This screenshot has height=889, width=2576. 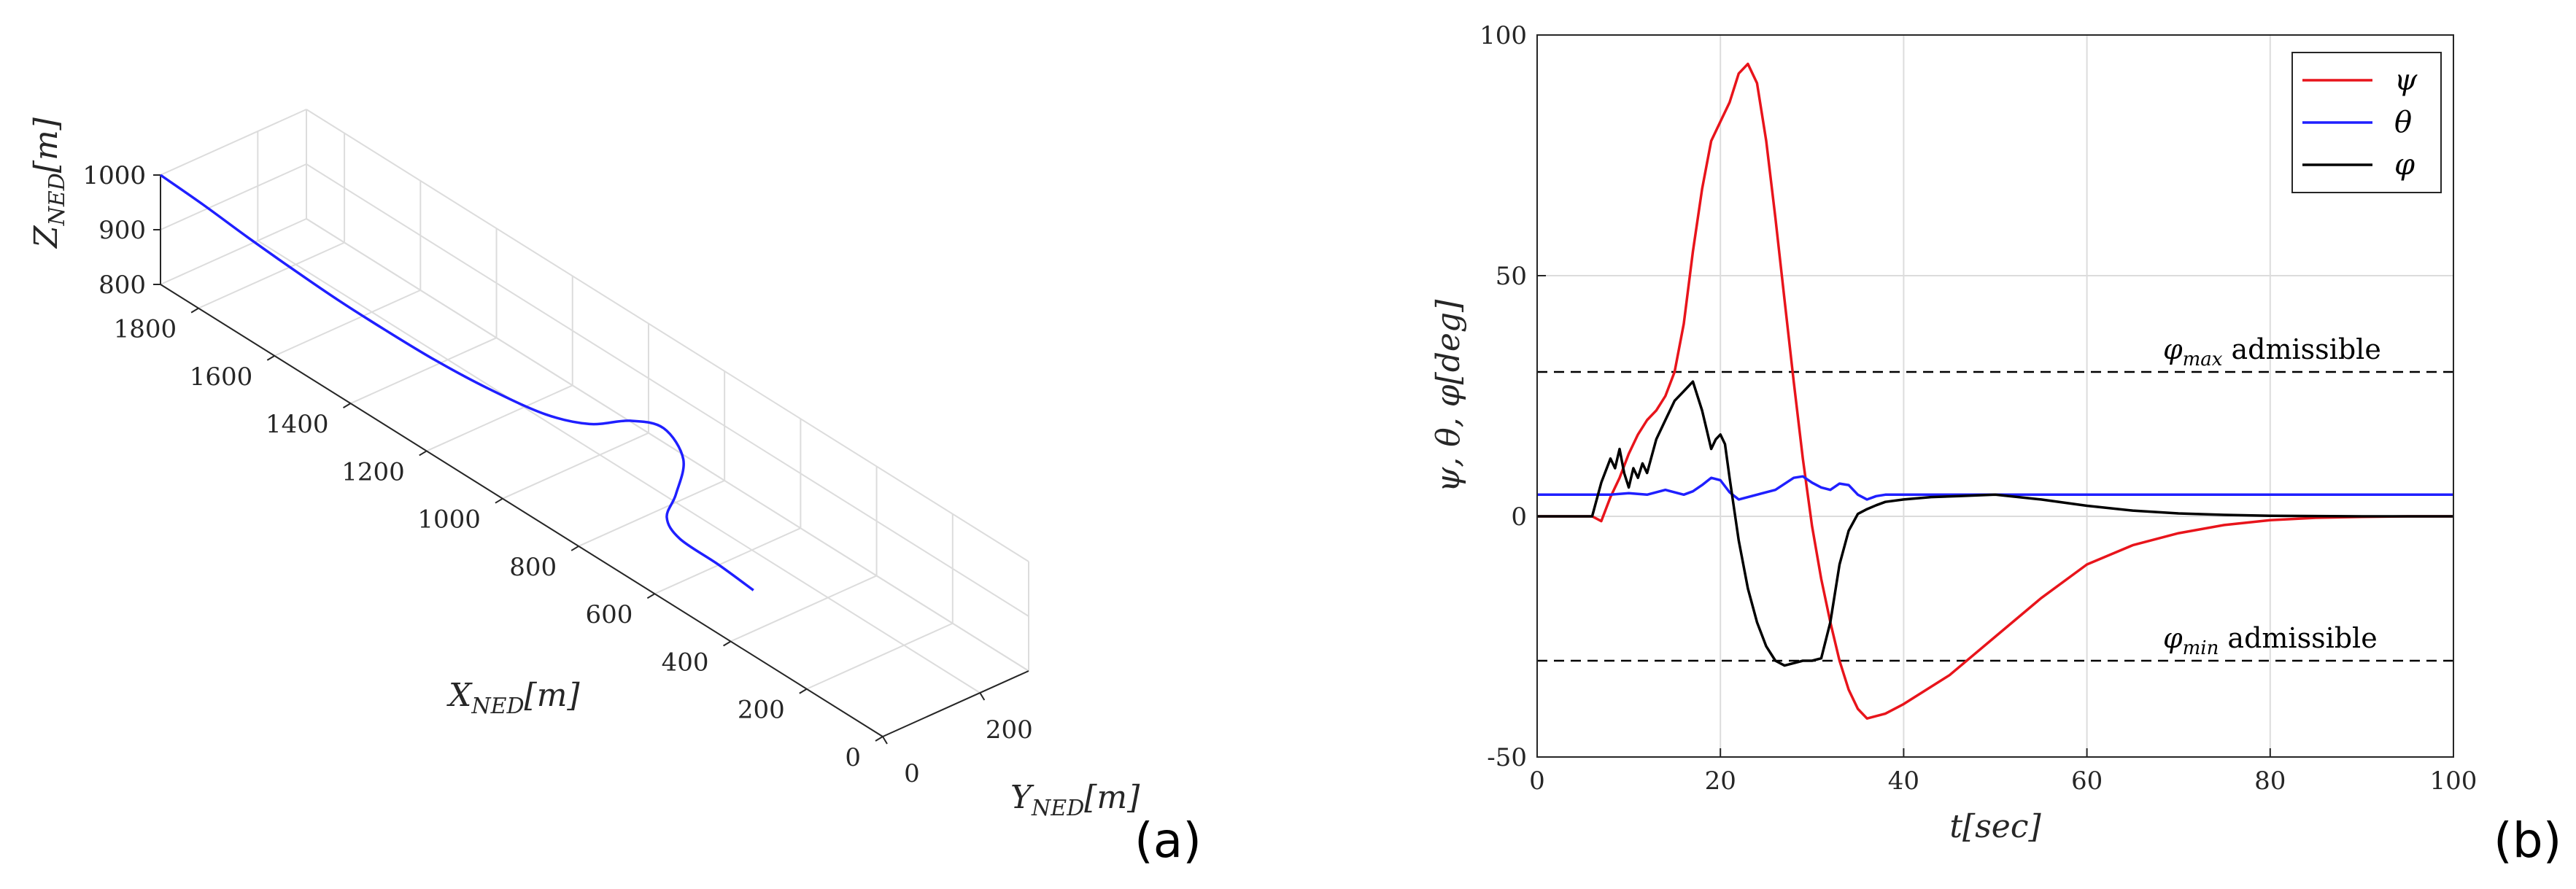 I want to click on z-axis-label: ZNED[m], so click(x=49, y=183).